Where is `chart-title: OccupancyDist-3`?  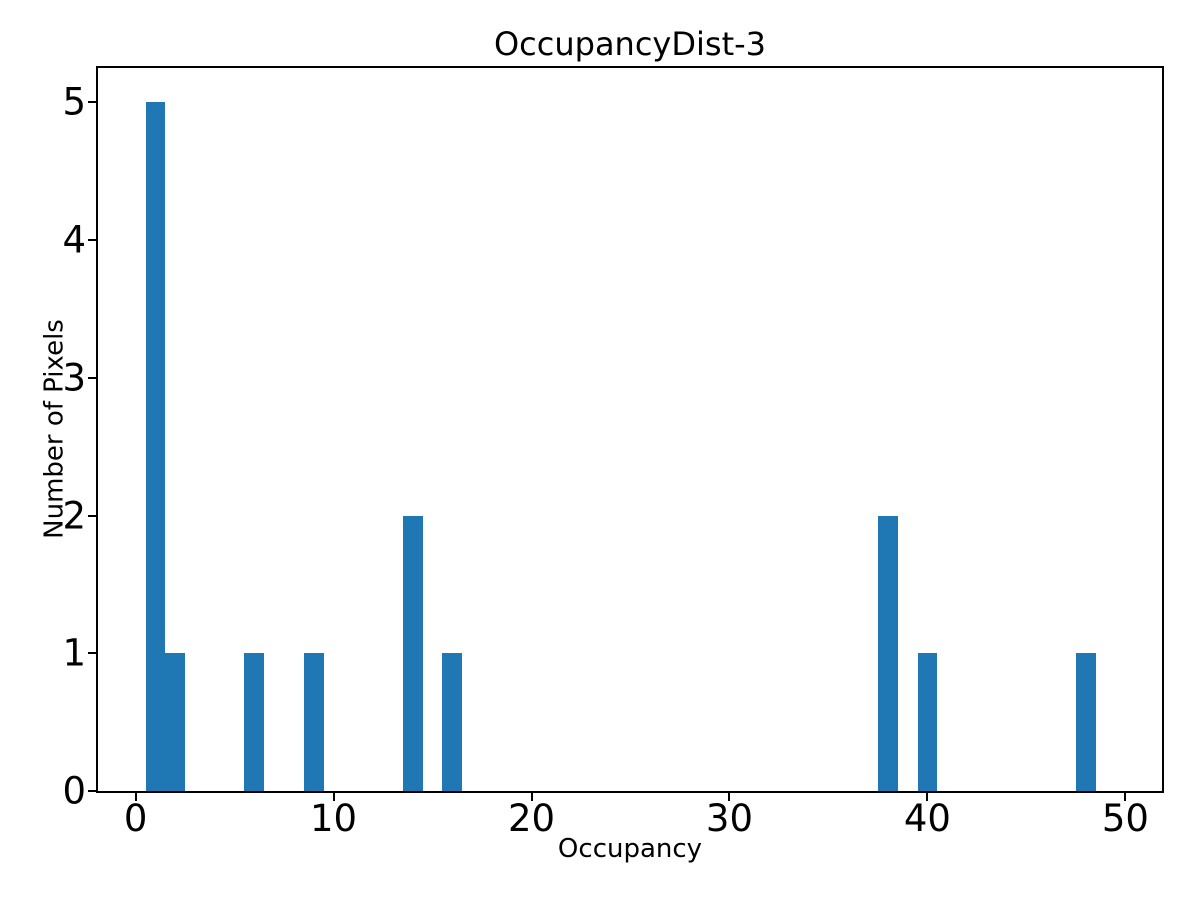
chart-title: OccupancyDist-3 is located at coordinates (630, 44).